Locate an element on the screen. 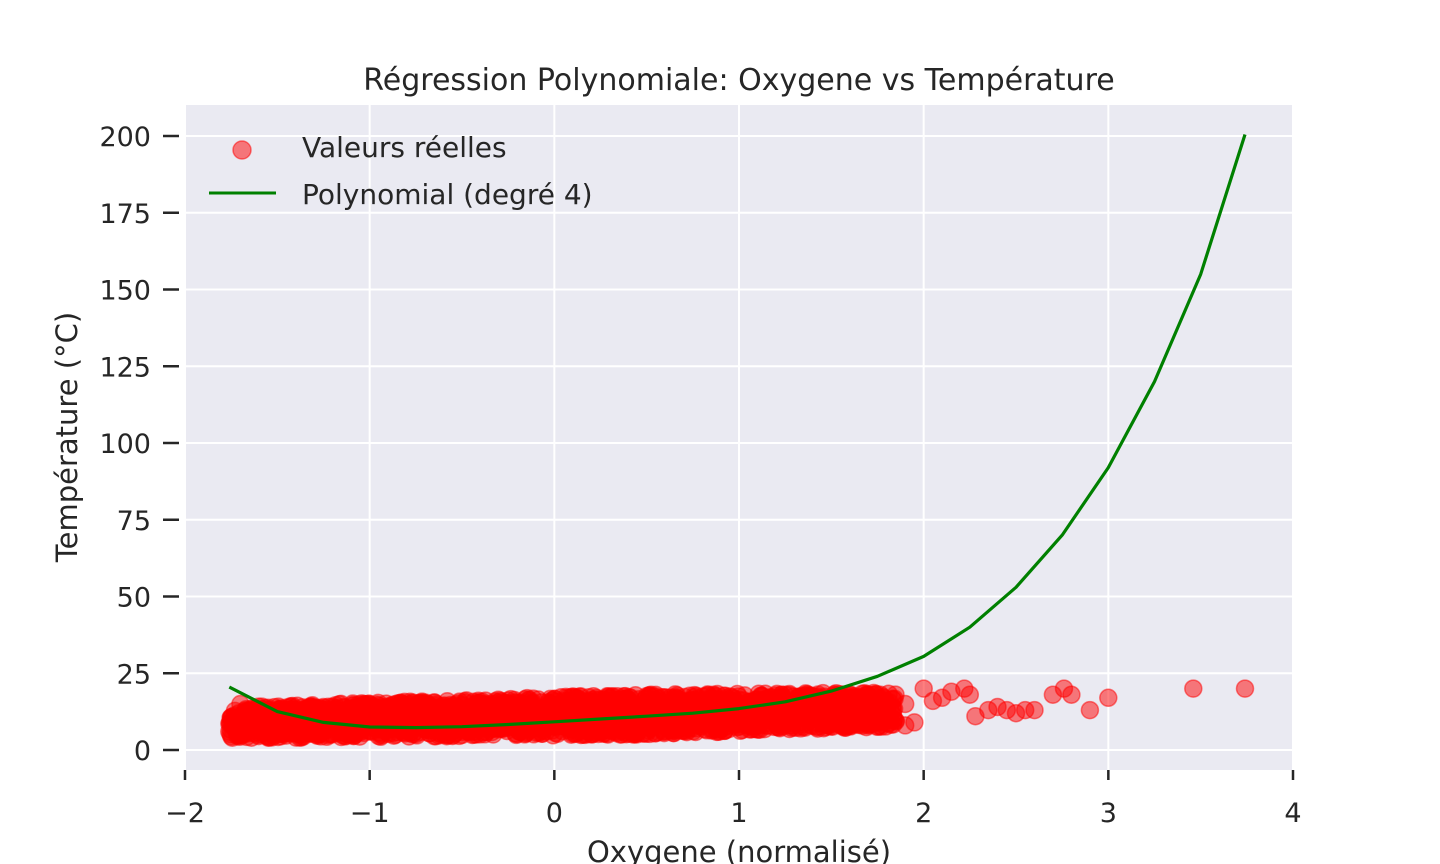 Image resolution: width=1440 pixels, height=864 pixels. legend-label-scatter: Valeurs réelles is located at coordinates (404, 147).